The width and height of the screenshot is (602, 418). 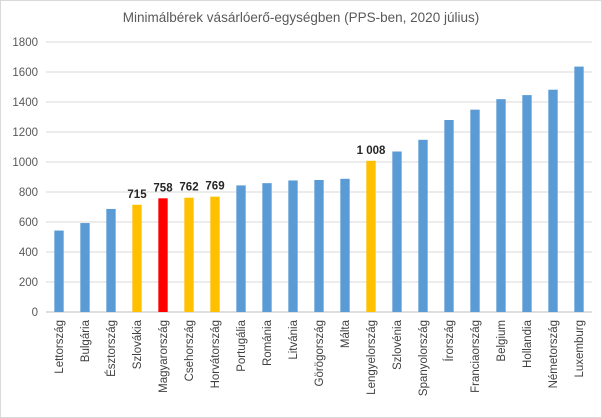 What do you see at coordinates (164, 356) in the screenshot?
I see `x-tick-label: Magyarország` at bounding box center [164, 356].